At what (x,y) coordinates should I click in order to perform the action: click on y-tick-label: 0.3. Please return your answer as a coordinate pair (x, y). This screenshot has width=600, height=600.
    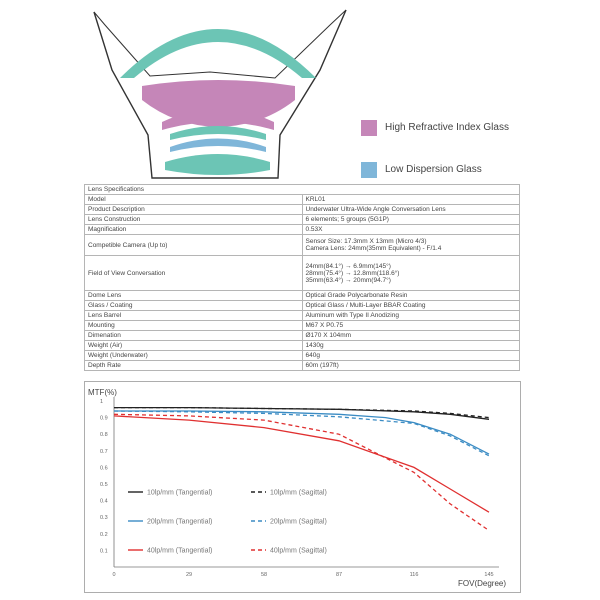
    Looking at the image, I should click on (104, 518).